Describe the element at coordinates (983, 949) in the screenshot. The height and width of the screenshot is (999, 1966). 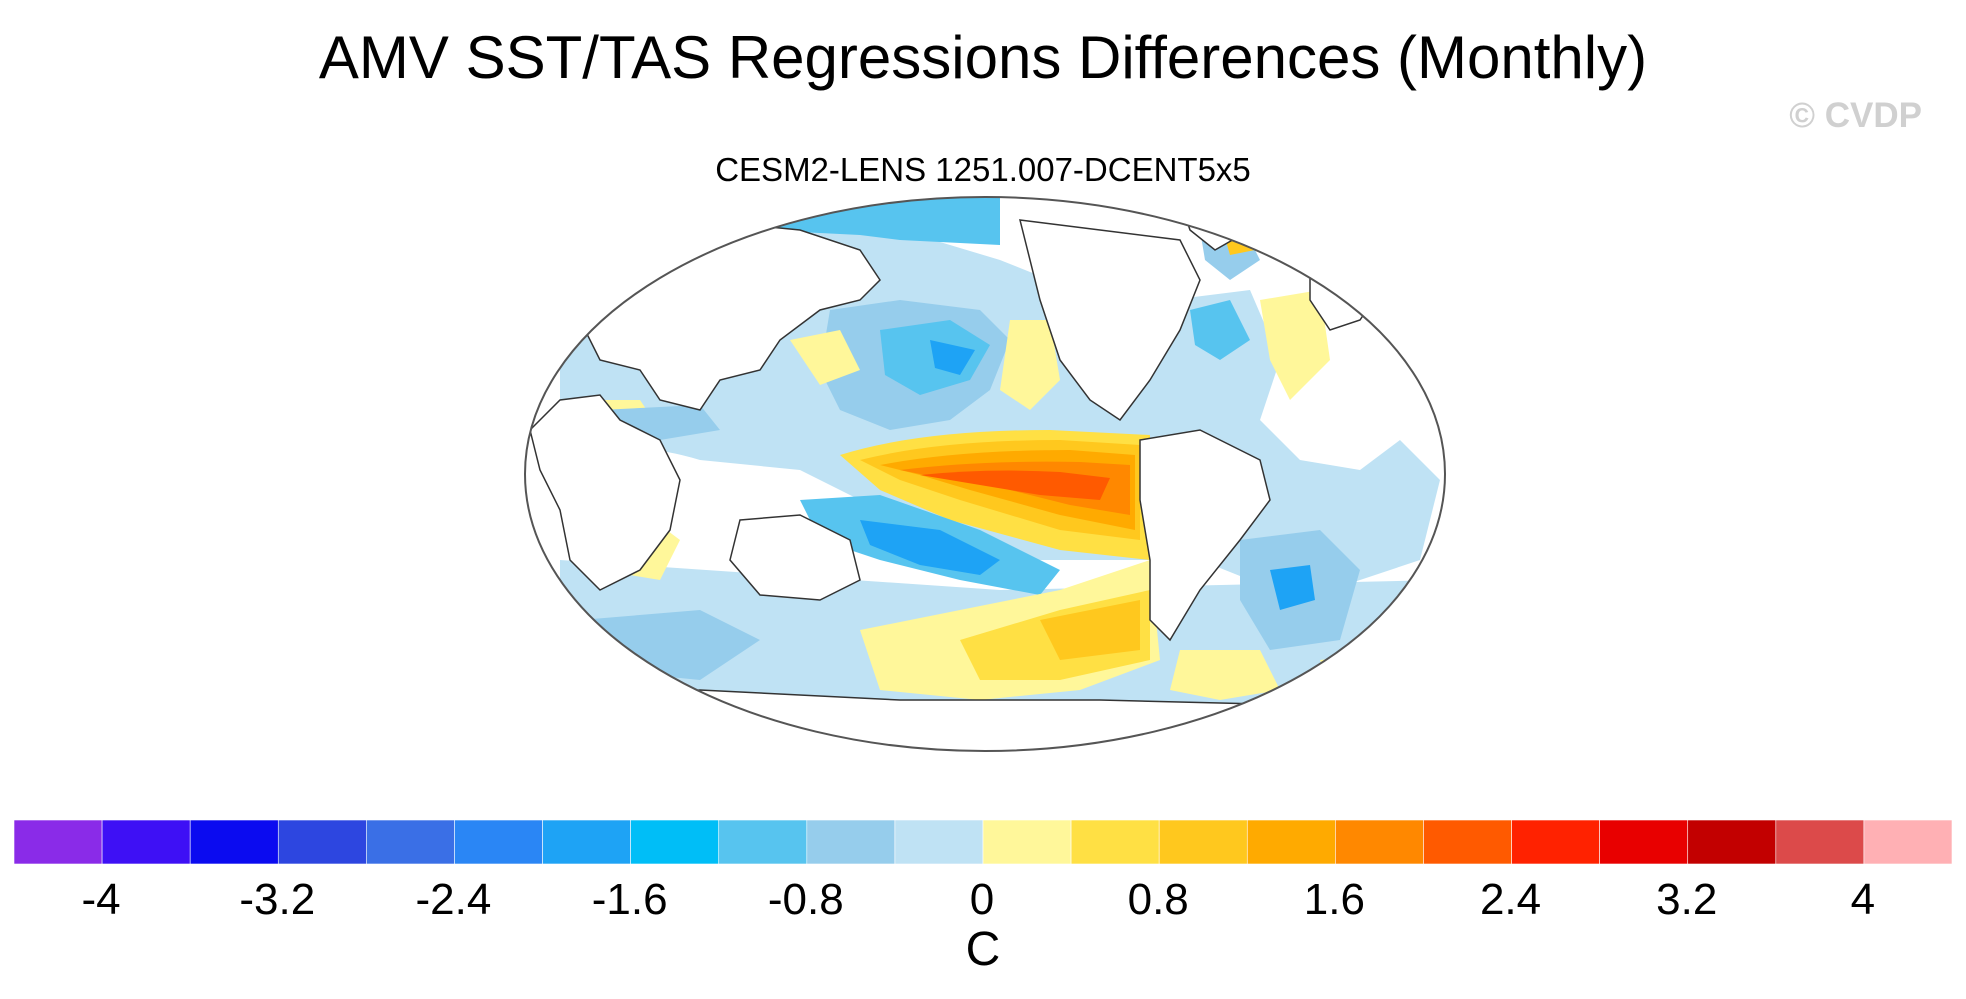
I see `colorbar-units: C` at that location.